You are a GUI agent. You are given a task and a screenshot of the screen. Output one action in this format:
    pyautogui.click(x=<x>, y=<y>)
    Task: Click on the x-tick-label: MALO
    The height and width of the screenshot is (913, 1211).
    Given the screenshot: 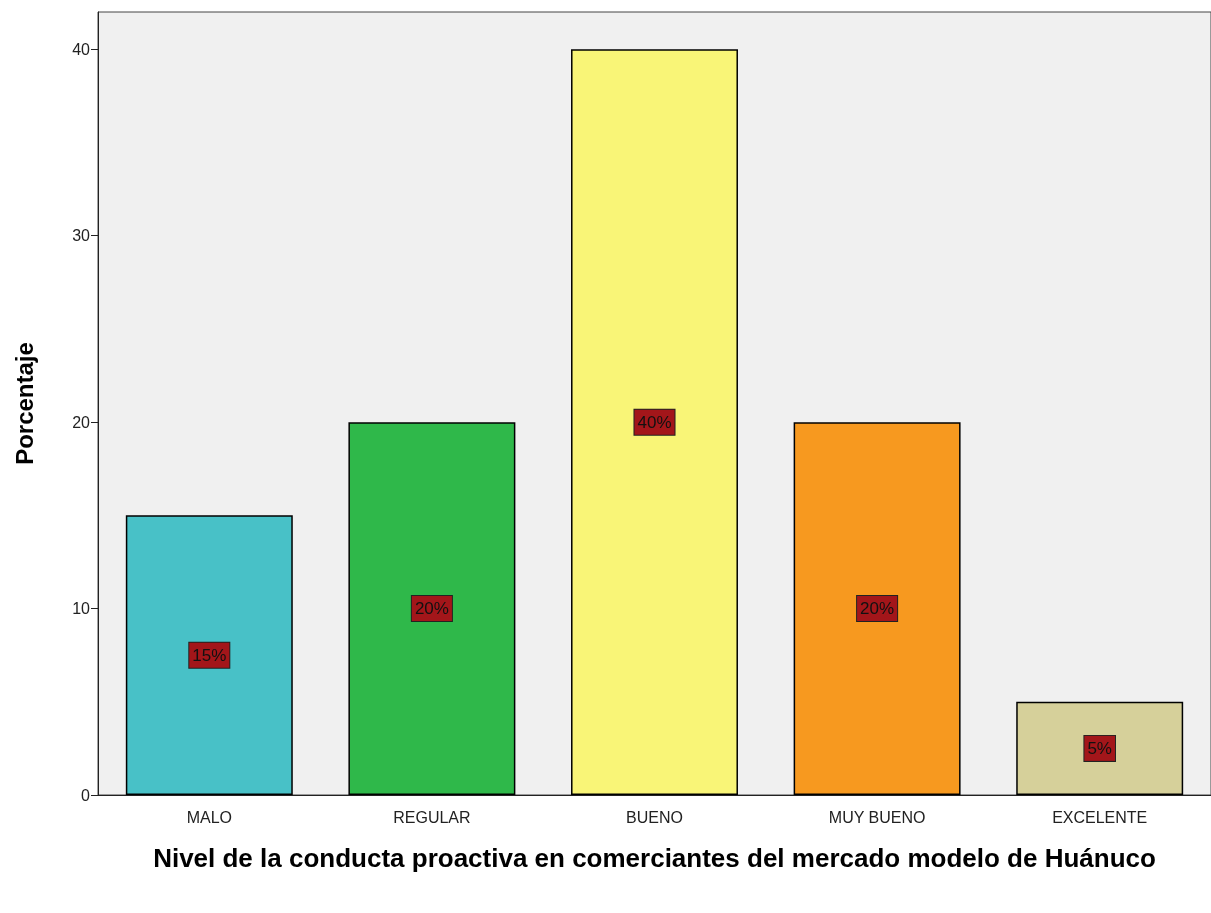 What is the action you would take?
    pyautogui.click(x=209, y=817)
    